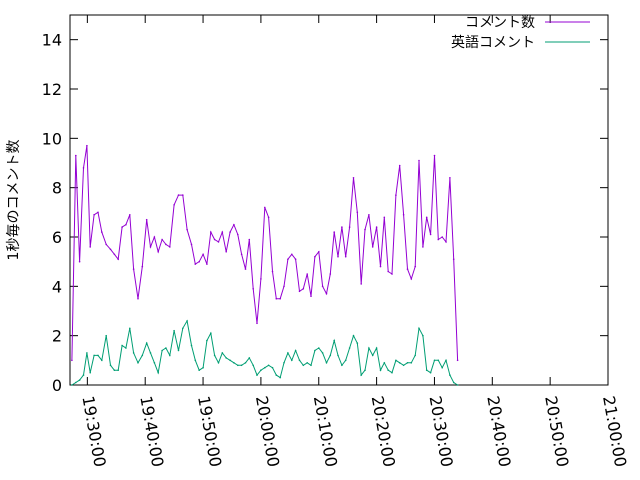 The image size is (640, 480). What do you see at coordinates (57, 385) in the screenshot?
I see `y-tick-label: 0` at bounding box center [57, 385].